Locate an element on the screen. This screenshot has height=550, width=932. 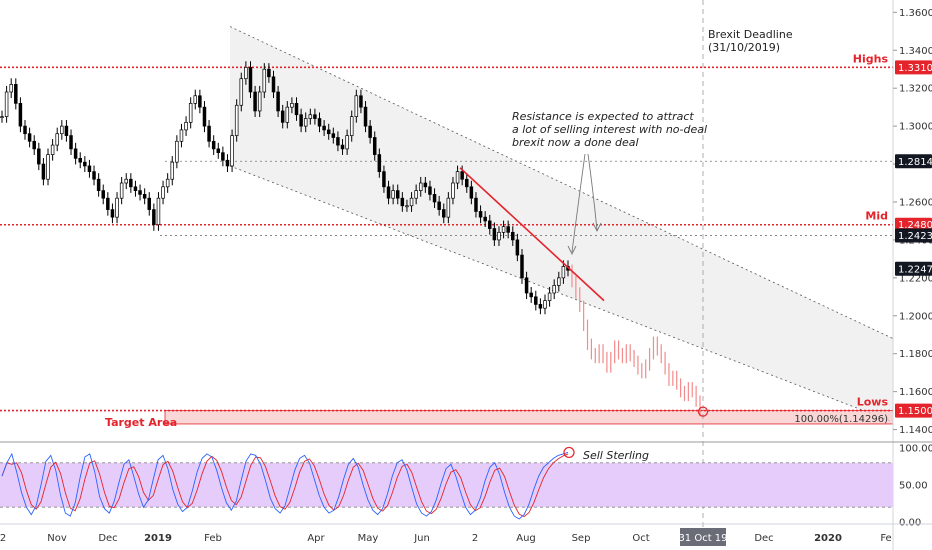
brexit-deadline-date: (31/10/2019) is located at coordinates (744, 47).